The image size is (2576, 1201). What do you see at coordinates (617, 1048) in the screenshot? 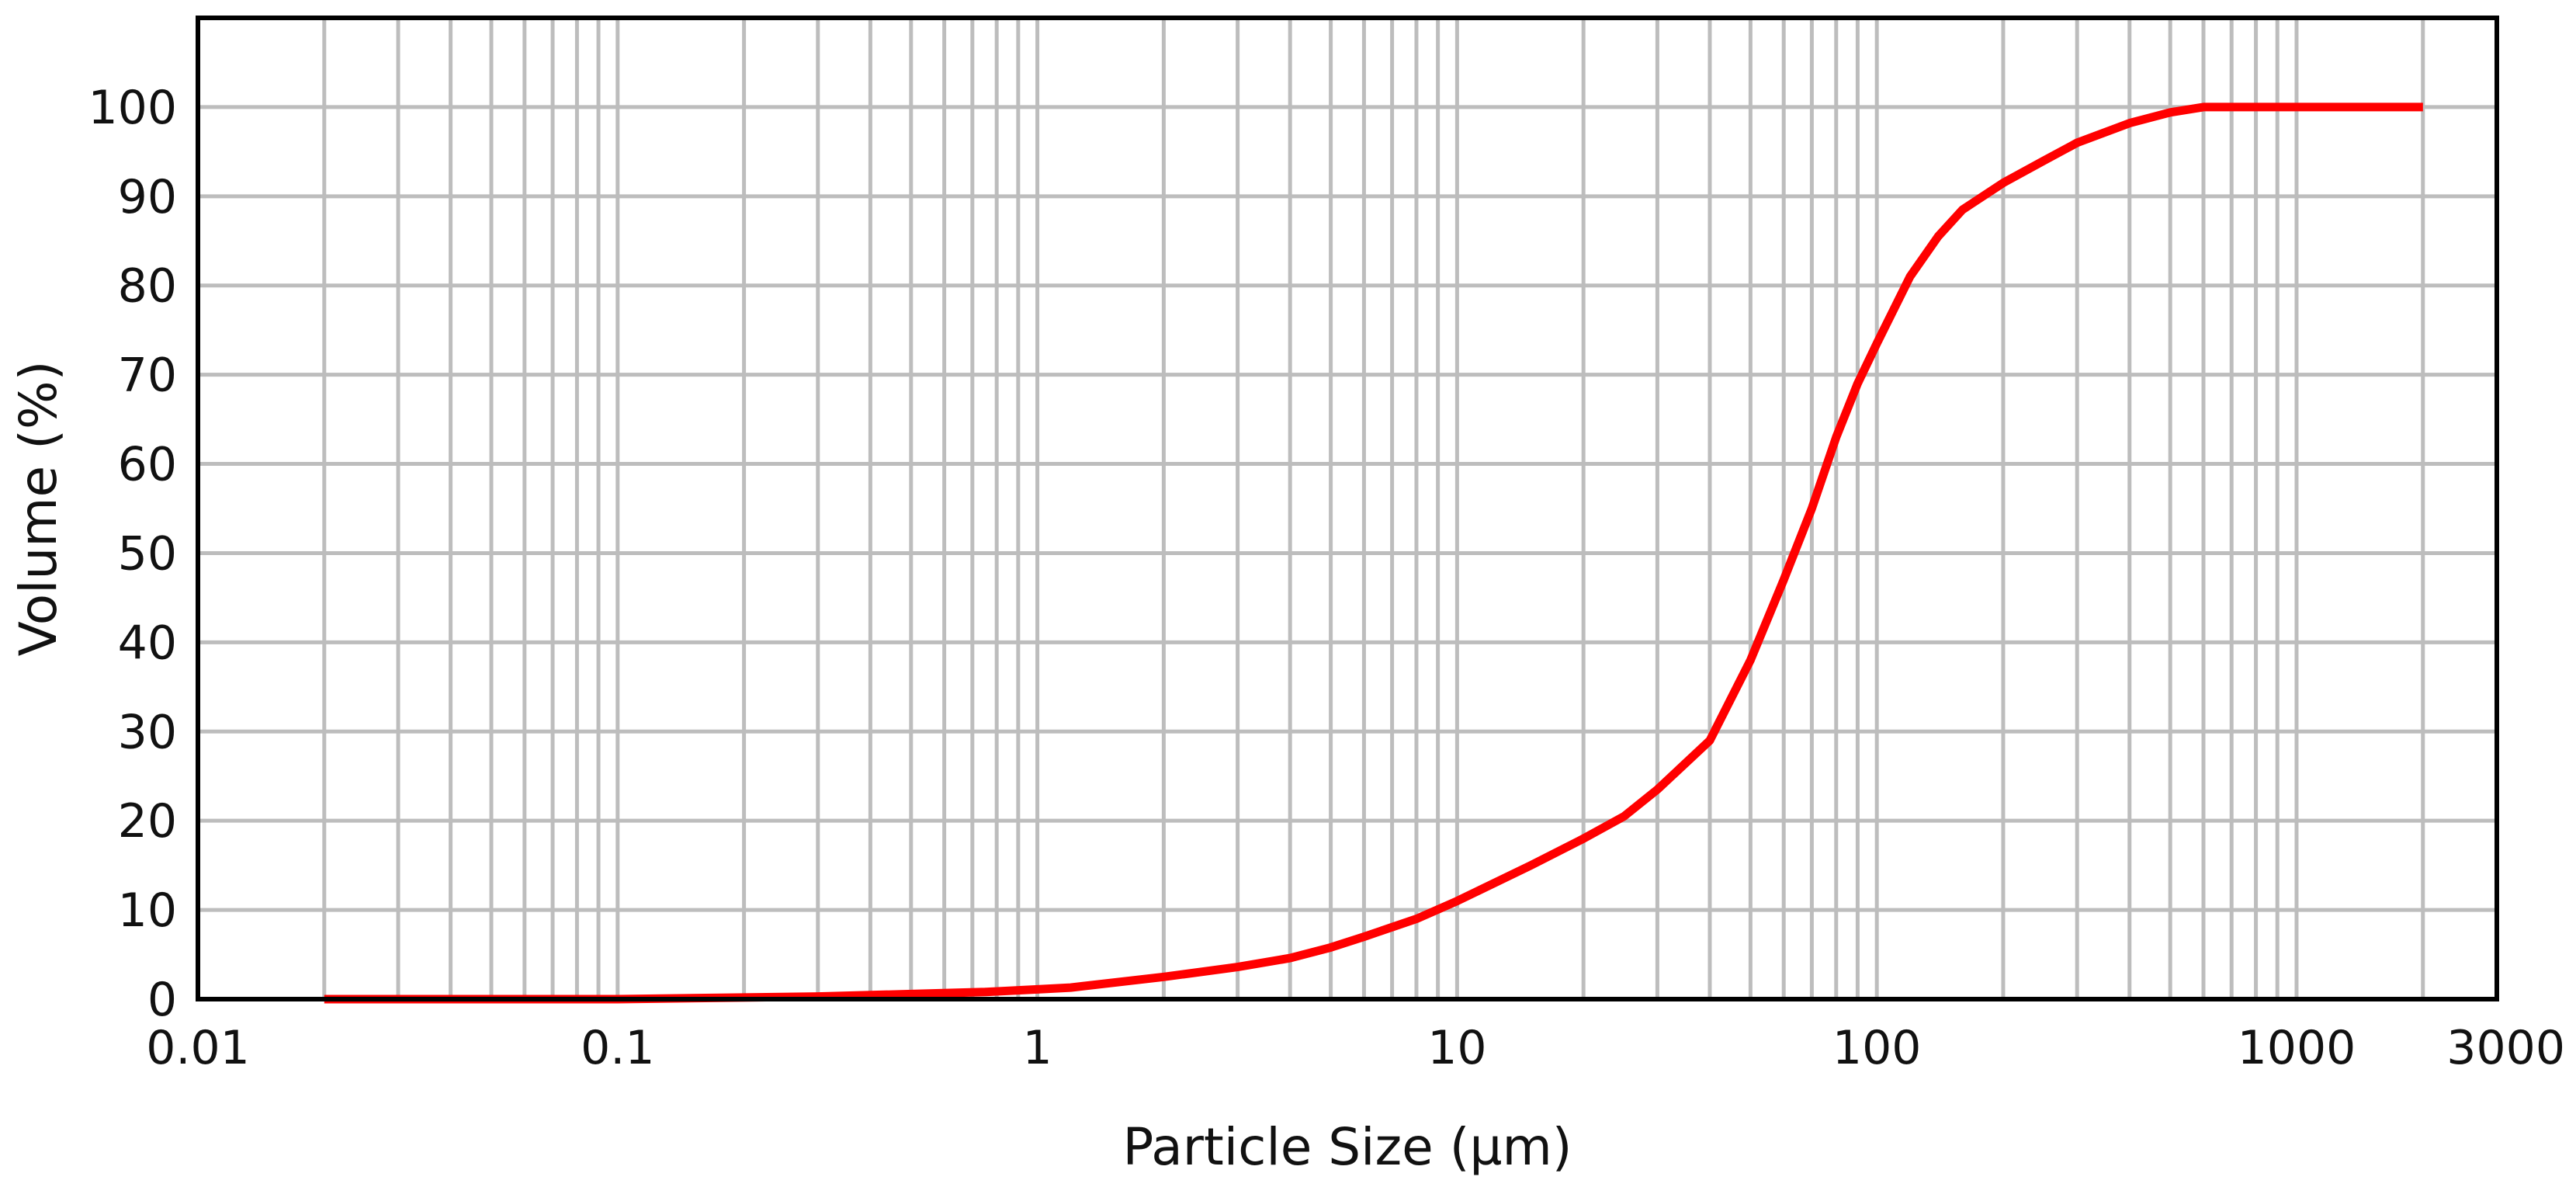
I see `x-tick-label: 0.1` at bounding box center [617, 1048].